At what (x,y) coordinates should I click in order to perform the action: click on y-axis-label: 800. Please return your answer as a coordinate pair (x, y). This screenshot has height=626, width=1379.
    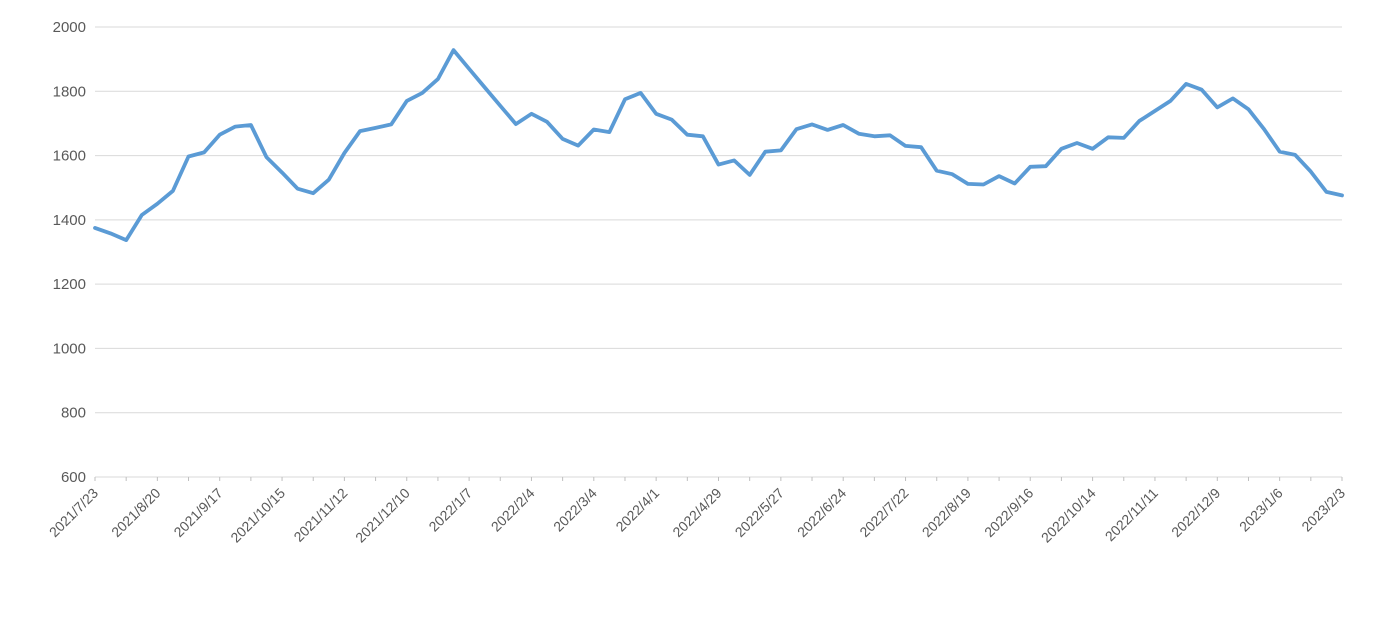
    Looking at the image, I should click on (73, 413).